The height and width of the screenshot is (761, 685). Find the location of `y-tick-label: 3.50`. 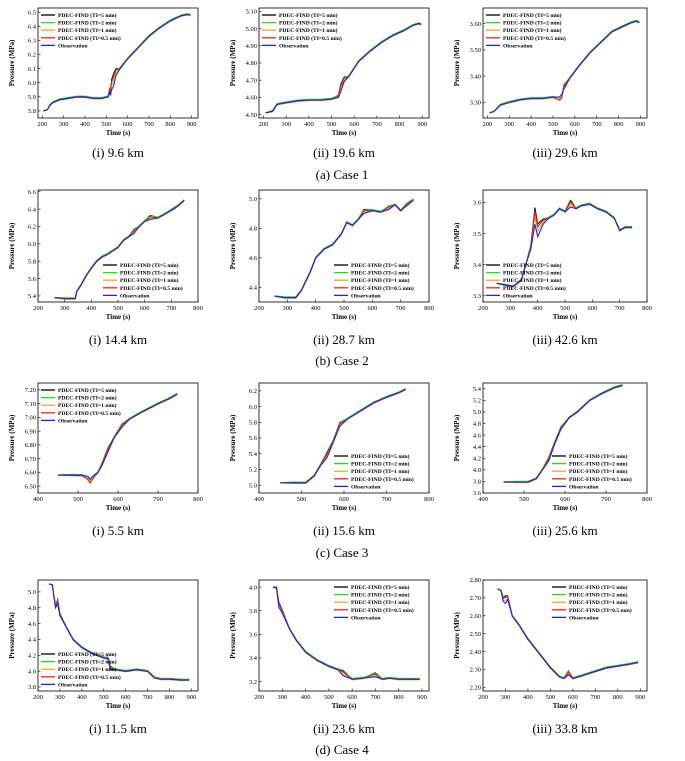

y-tick-label: 3.50 is located at coordinates (475, 50).